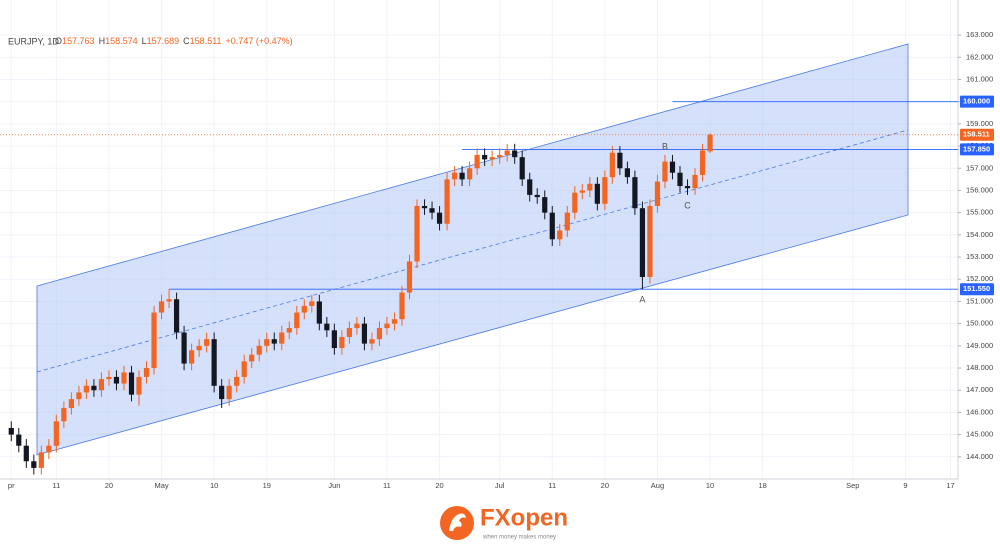  Describe the element at coordinates (979, 123) in the screenshot. I see `y-tick-label: 159.000` at that location.